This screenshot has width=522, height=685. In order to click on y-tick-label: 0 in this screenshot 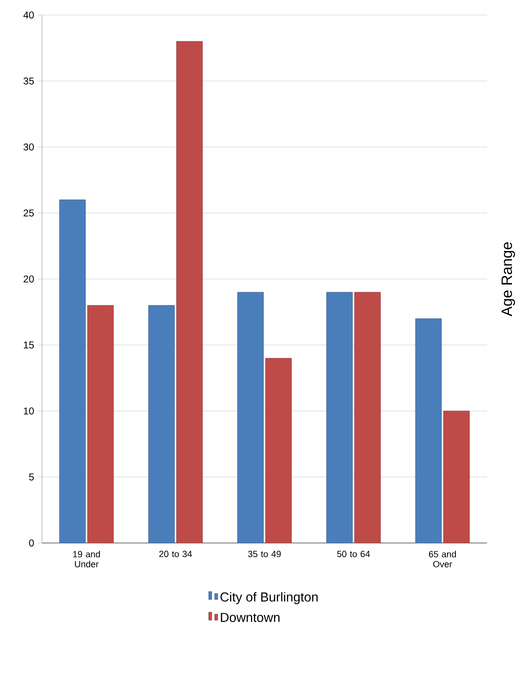, I will do `click(31, 543)`.